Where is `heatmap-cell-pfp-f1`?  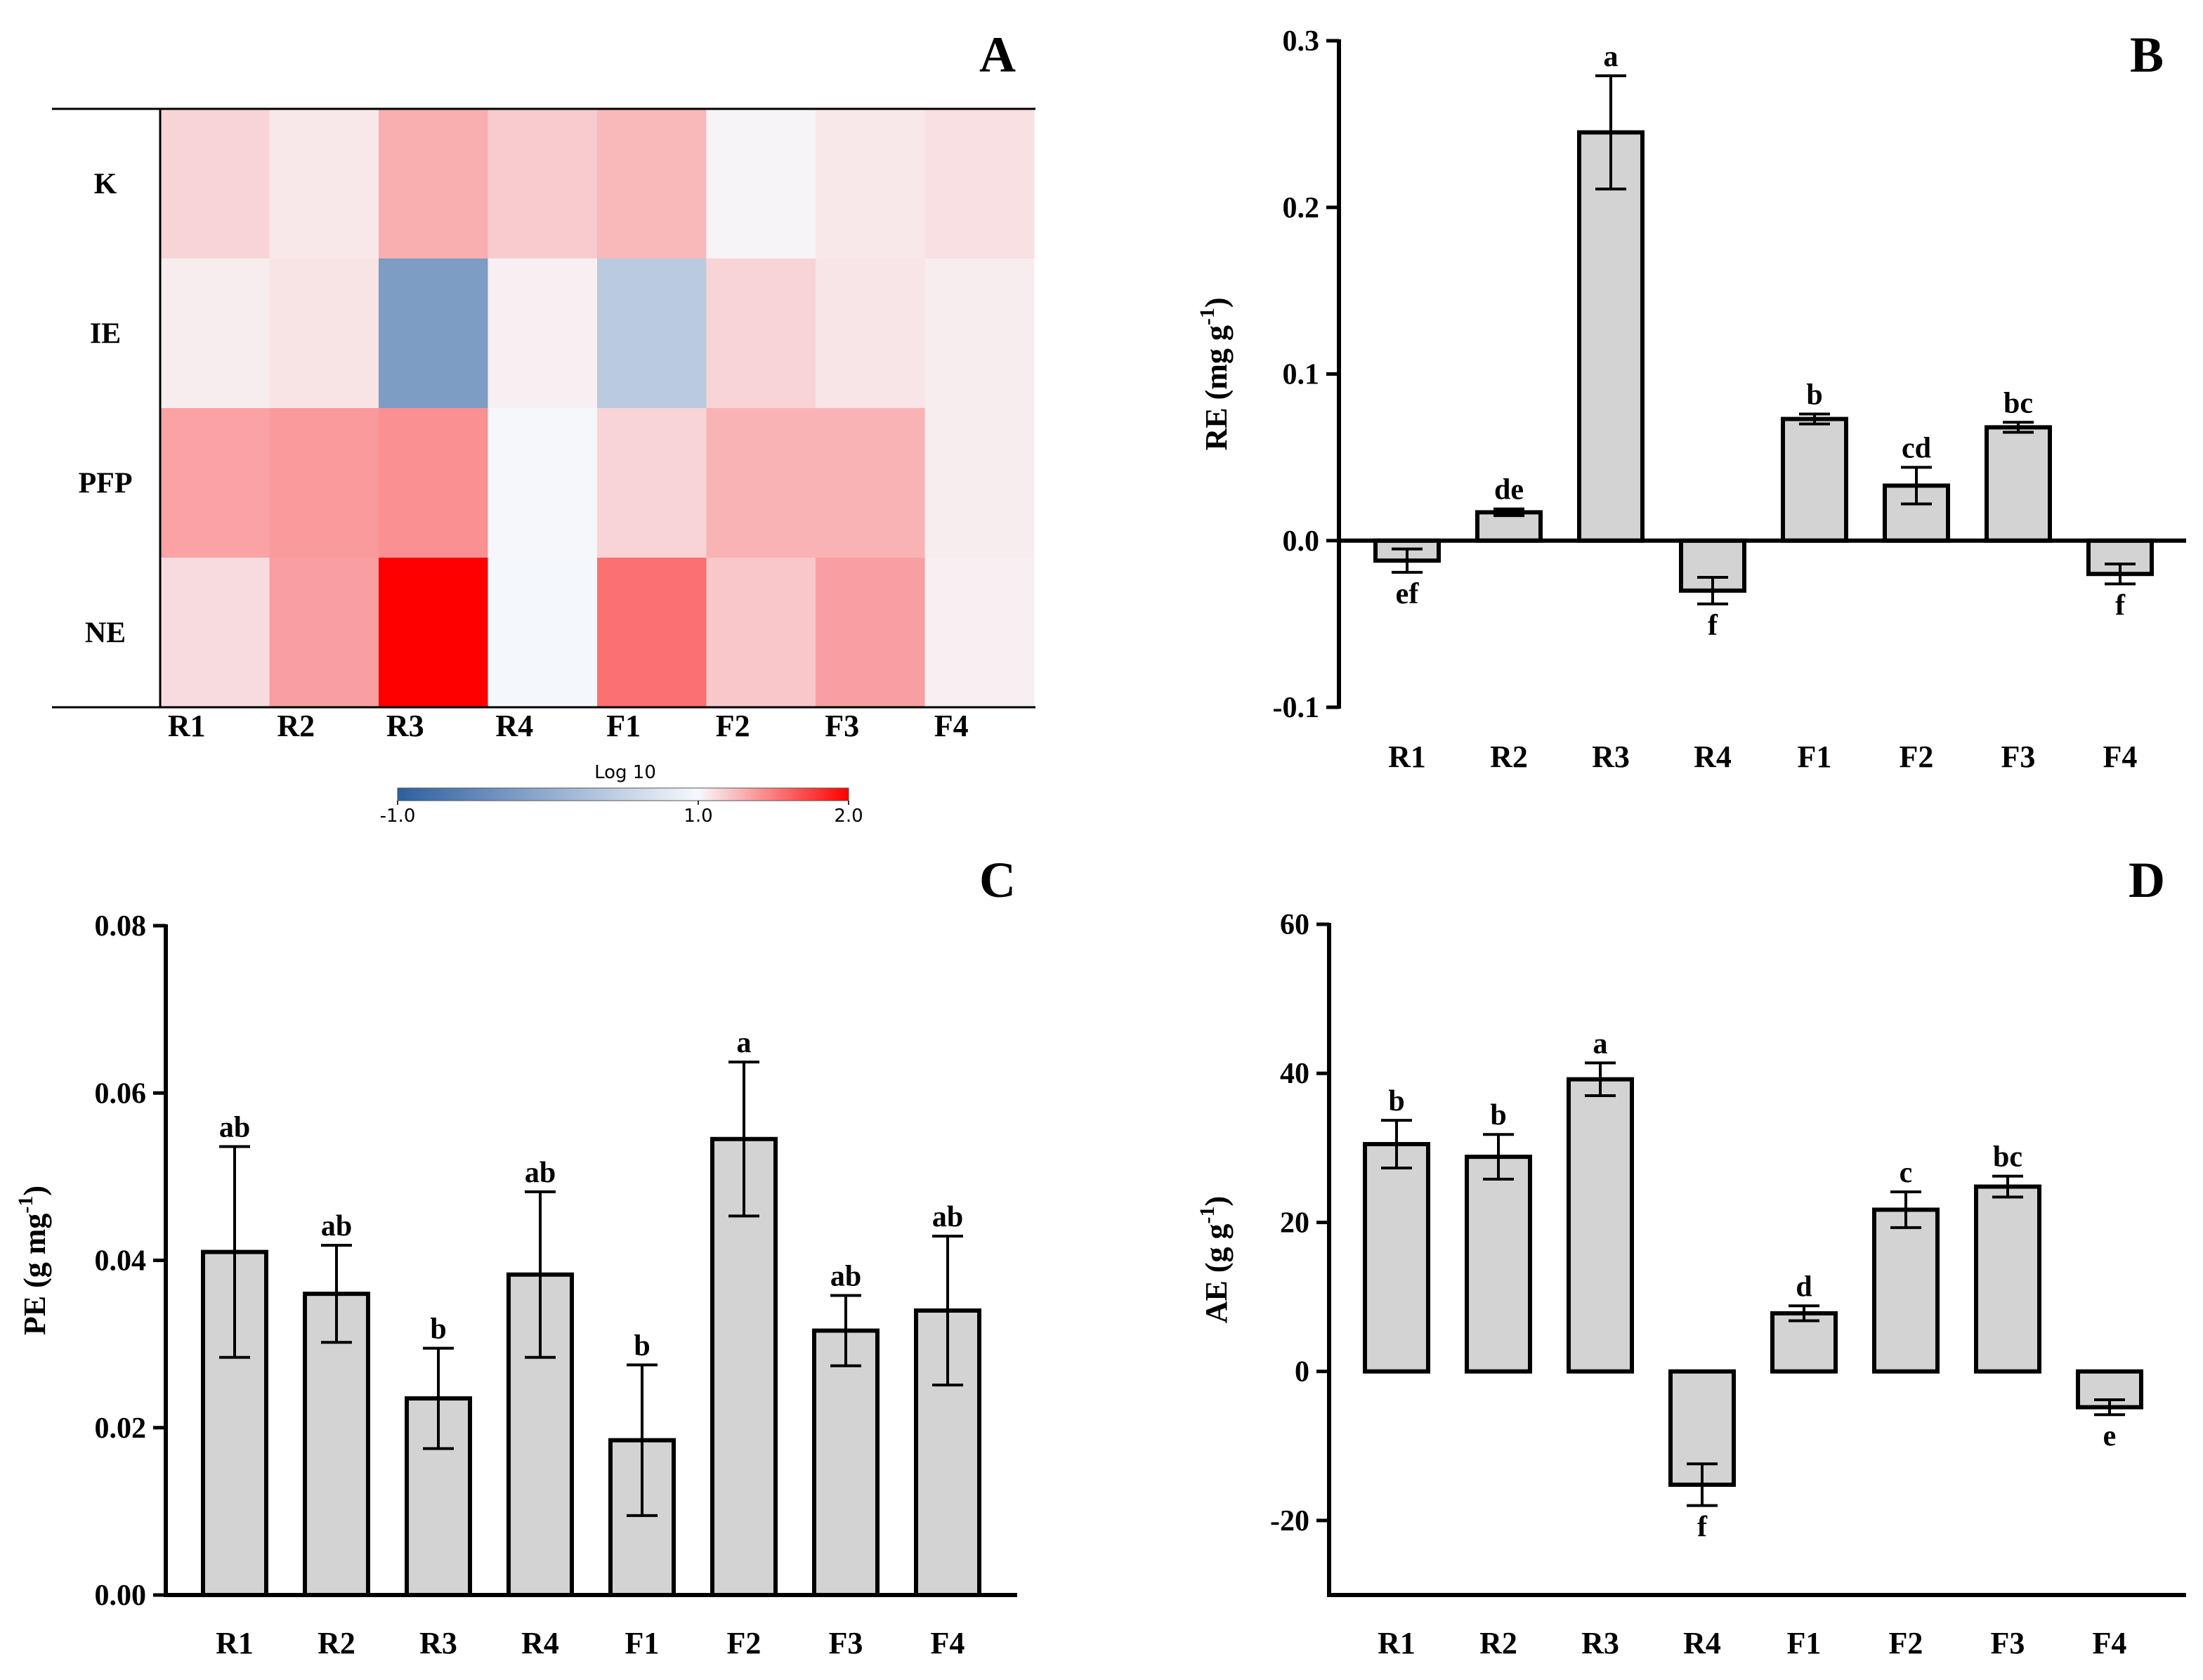
heatmap-cell-pfp-f1 is located at coordinates (652, 483).